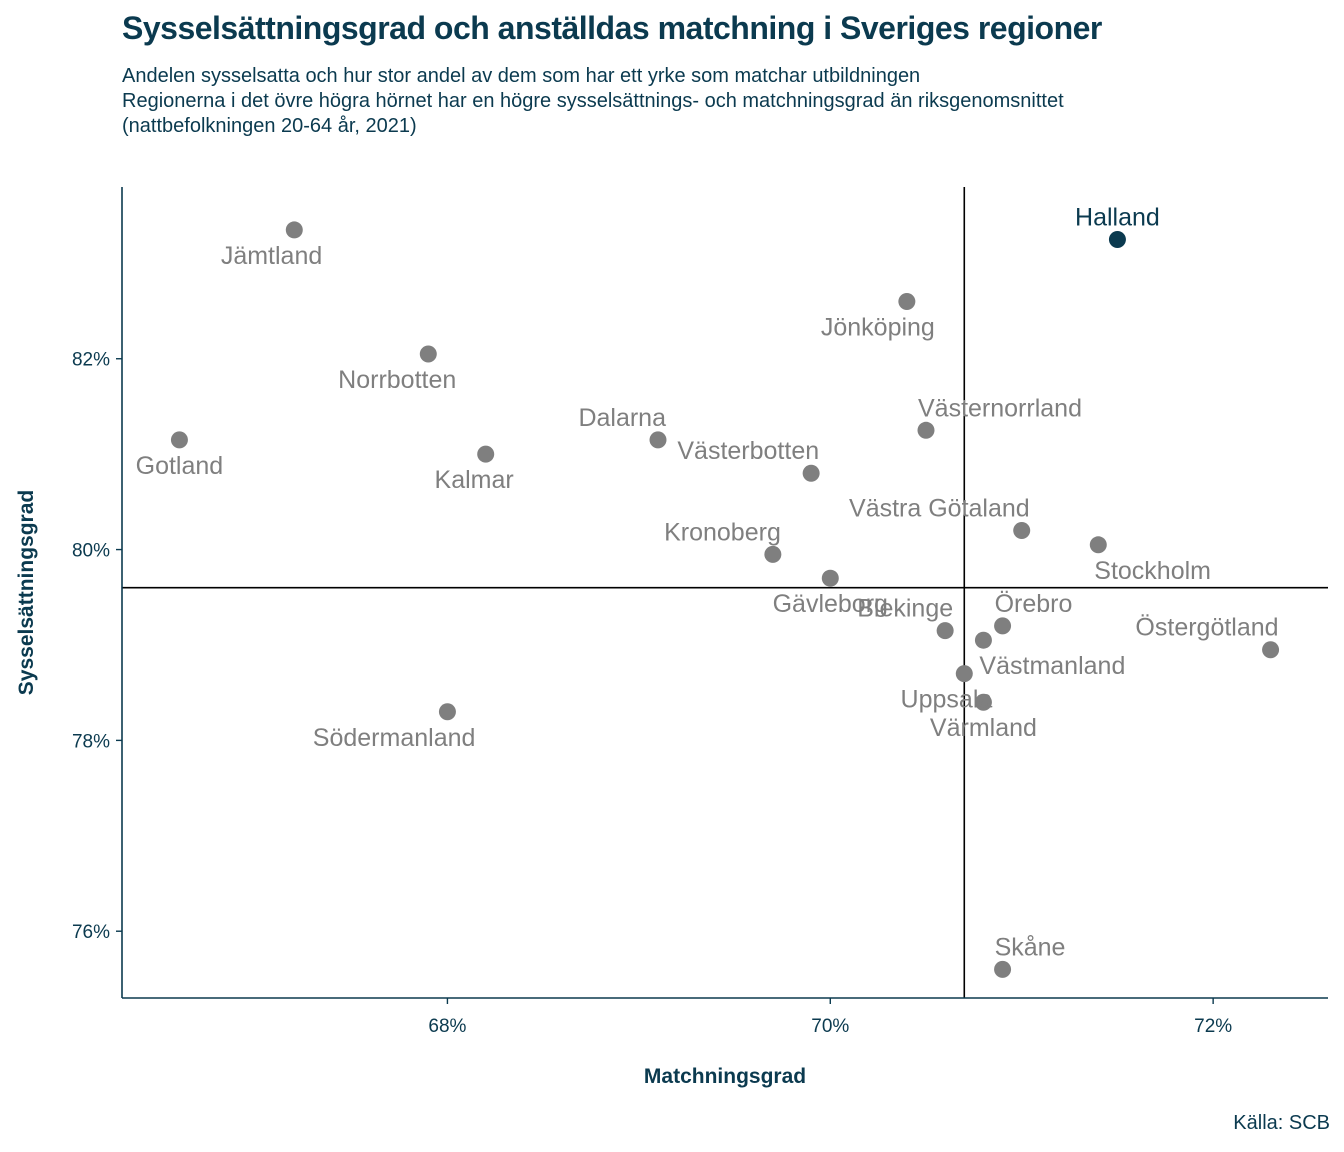  I want to click on point-sodermanland, so click(447, 712).